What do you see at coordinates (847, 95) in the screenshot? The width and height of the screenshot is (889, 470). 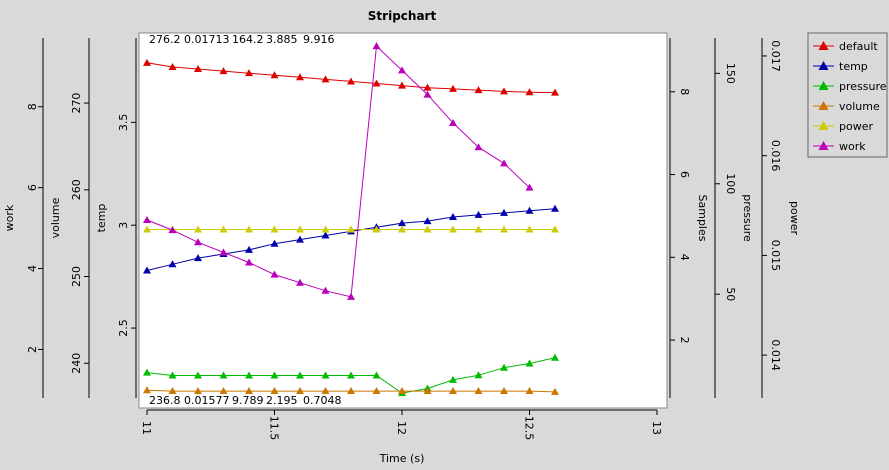 I see `legend-box` at bounding box center [847, 95].